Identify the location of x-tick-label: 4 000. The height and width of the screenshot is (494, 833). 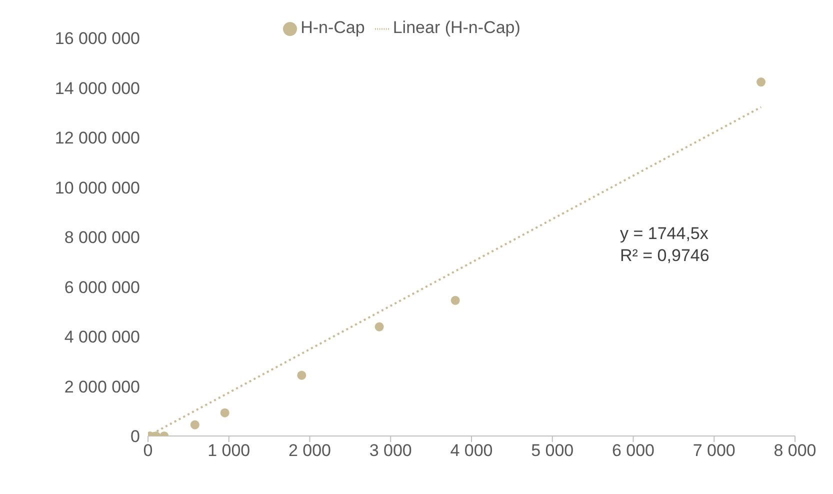
(471, 450).